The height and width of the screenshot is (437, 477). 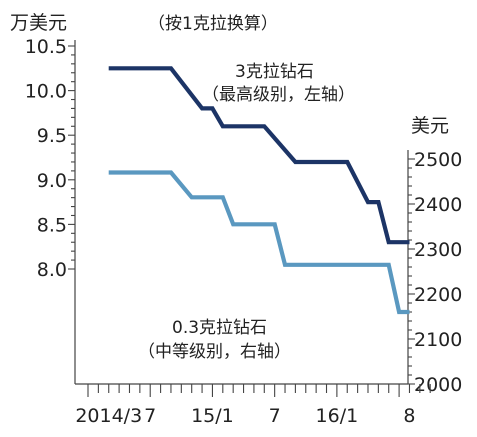 I want to click on right-axis-tick-label: 2000, so click(x=438, y=385).